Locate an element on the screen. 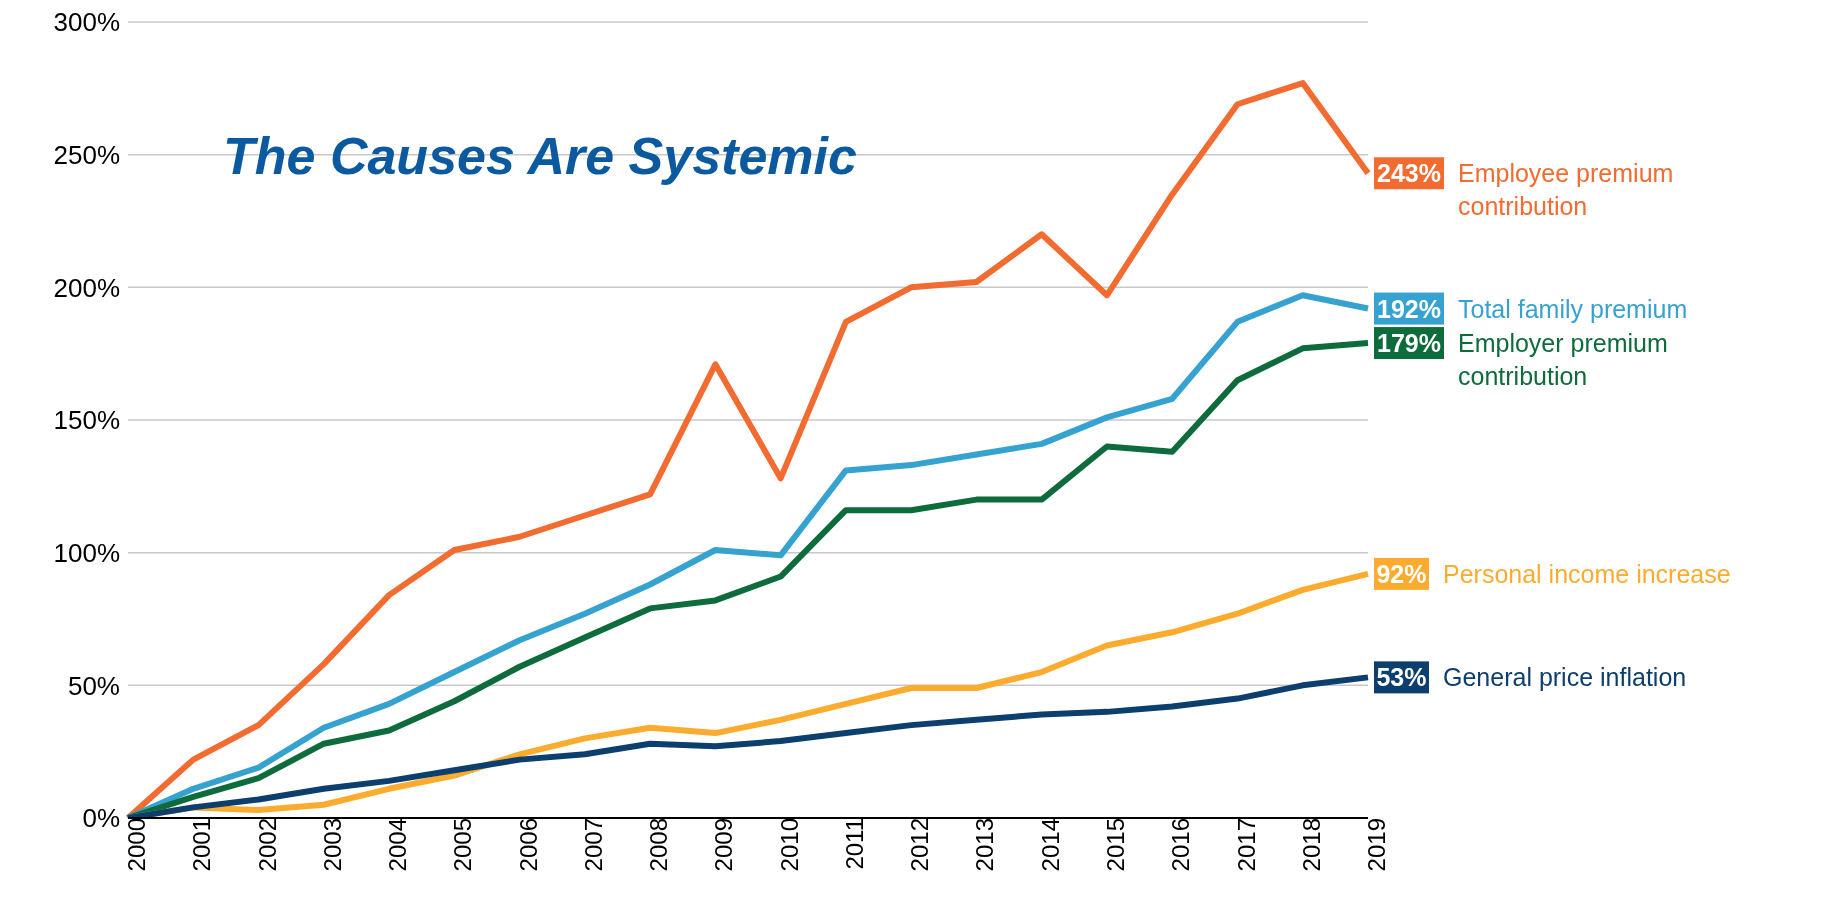  x-tick-label: 2001 is located at coordinates (202, 845).